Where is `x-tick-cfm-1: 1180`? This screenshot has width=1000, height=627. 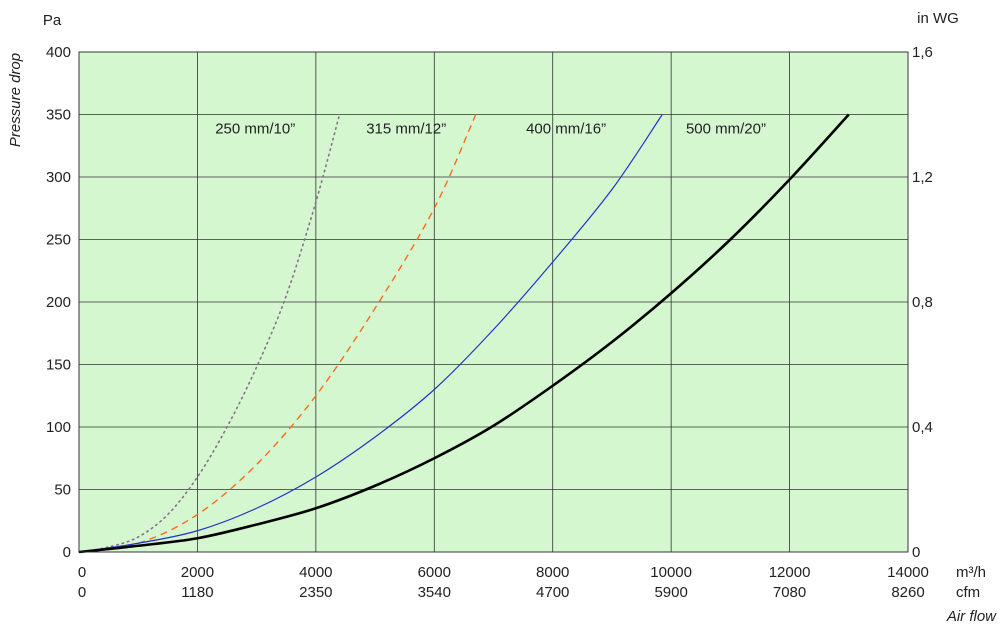 x-tick-cfm-1: 1180 is located at coordinates (197, 592).